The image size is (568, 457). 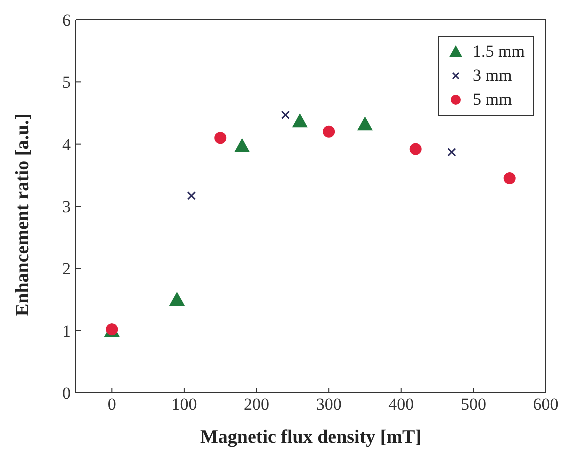 I want to click on x-axis-title: Magnetic flux density [mT], so click(x=311, y=437).